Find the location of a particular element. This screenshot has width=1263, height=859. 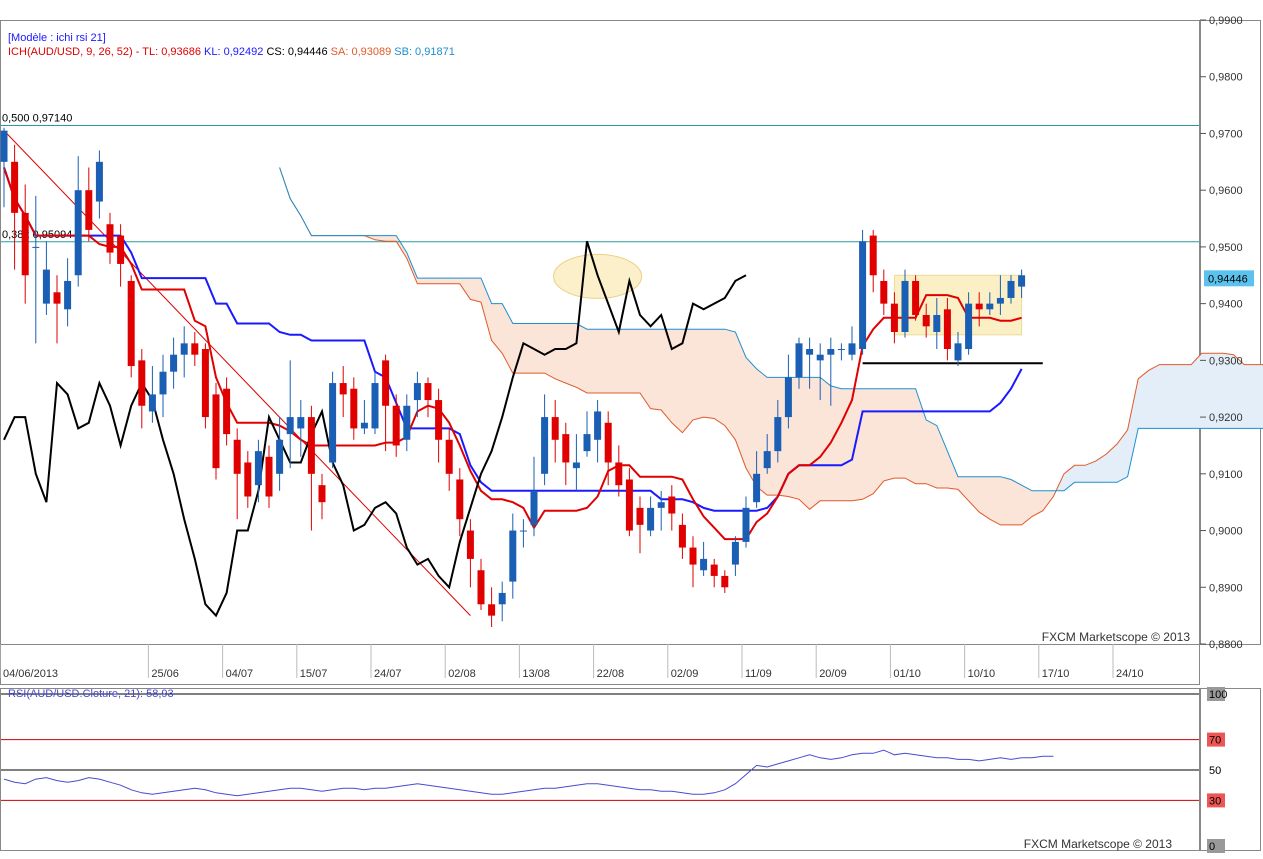

date-axis-frame is located at coordinates (600, 664).